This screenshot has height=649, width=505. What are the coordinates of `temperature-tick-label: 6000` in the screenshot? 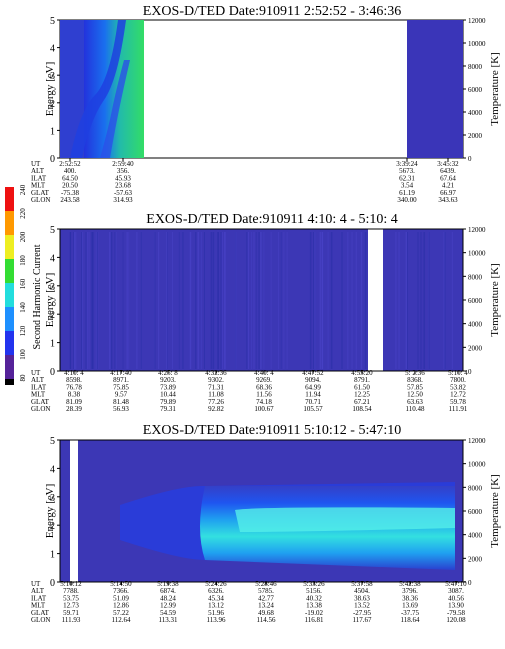 It's located at (475, 90).